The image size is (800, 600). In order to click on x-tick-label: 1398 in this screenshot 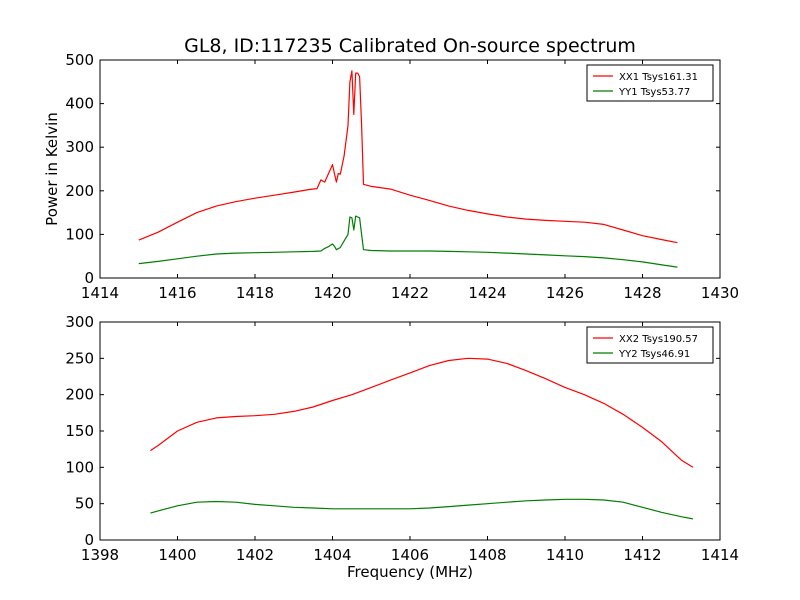, I will do `click(100, 555)`.